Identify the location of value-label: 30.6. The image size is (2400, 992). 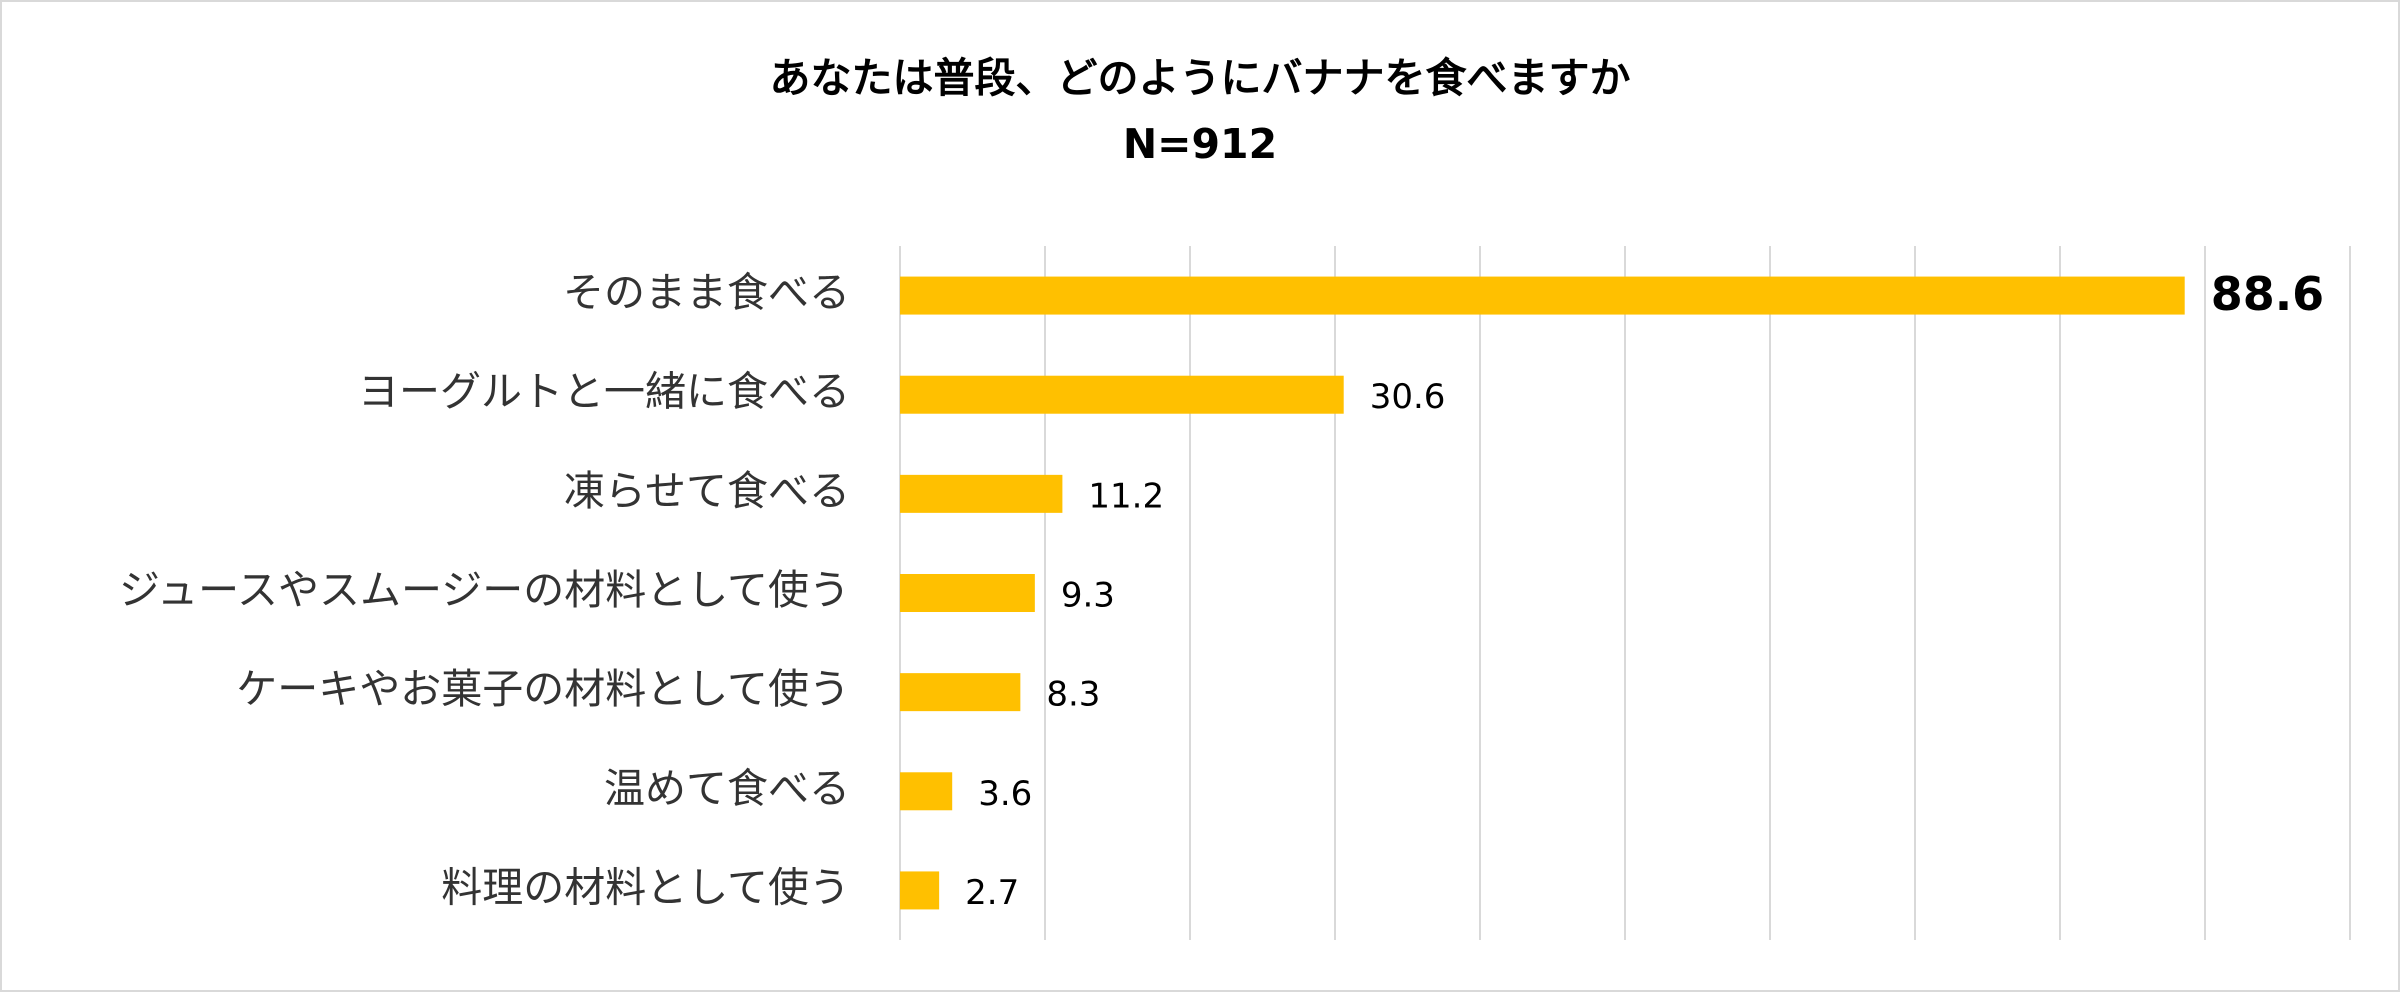
(1408, 397).